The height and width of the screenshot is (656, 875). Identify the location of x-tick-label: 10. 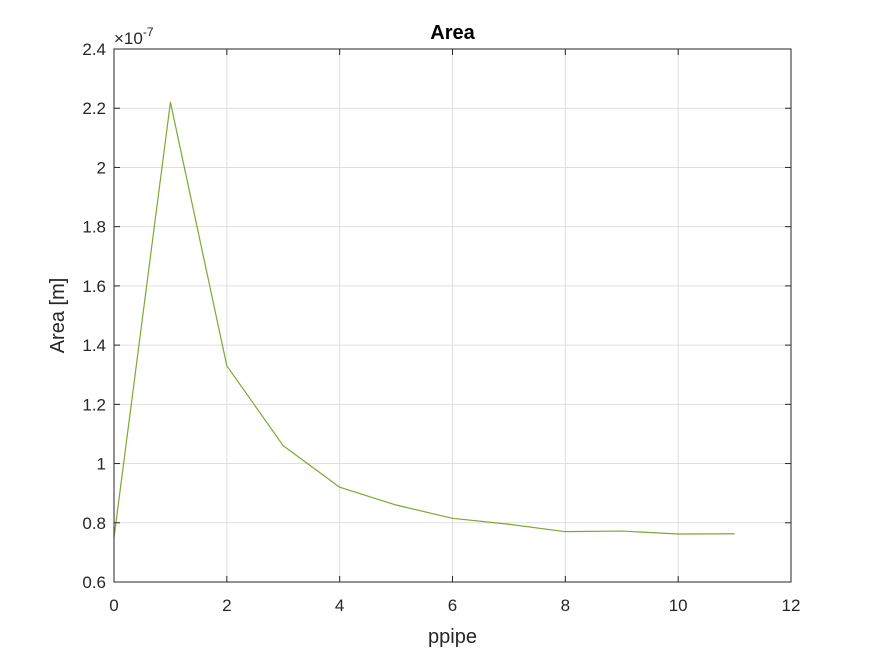
(678, 605).